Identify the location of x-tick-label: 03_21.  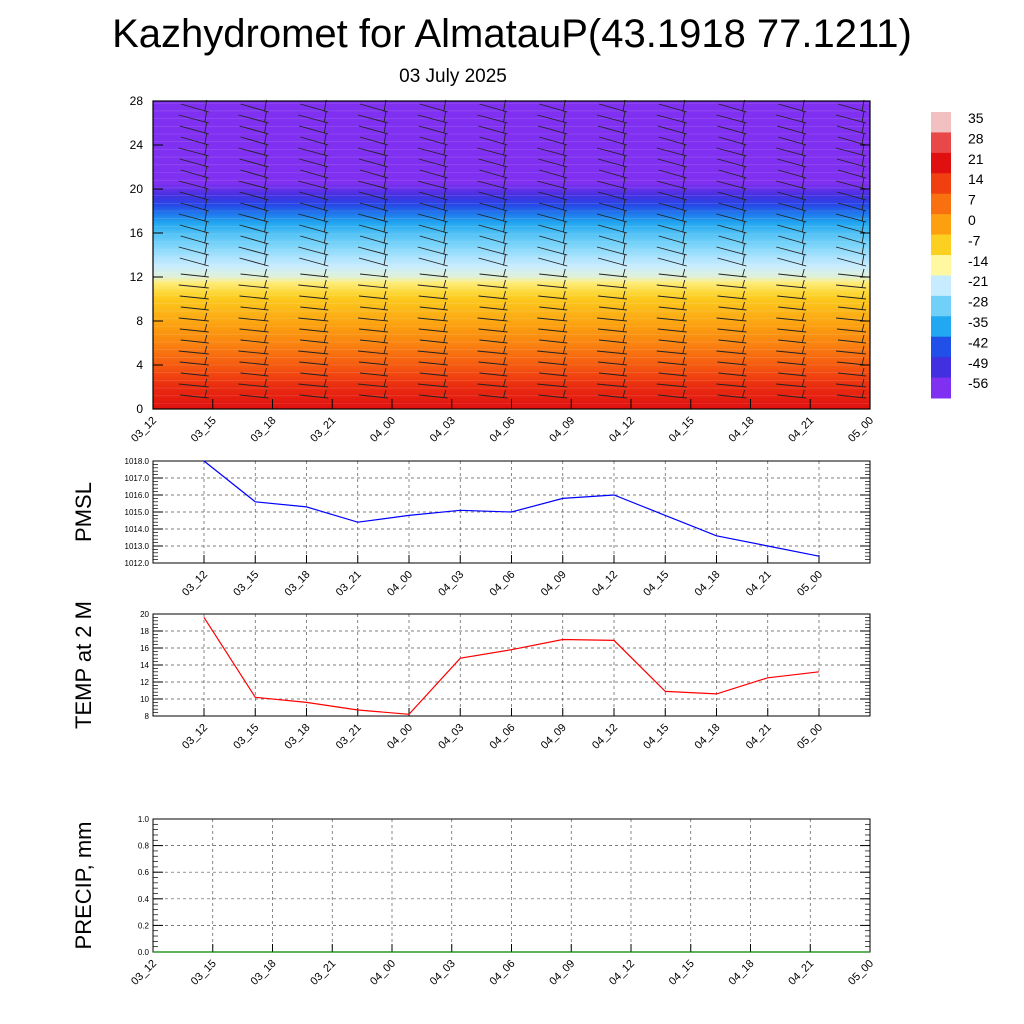
(323, 430).